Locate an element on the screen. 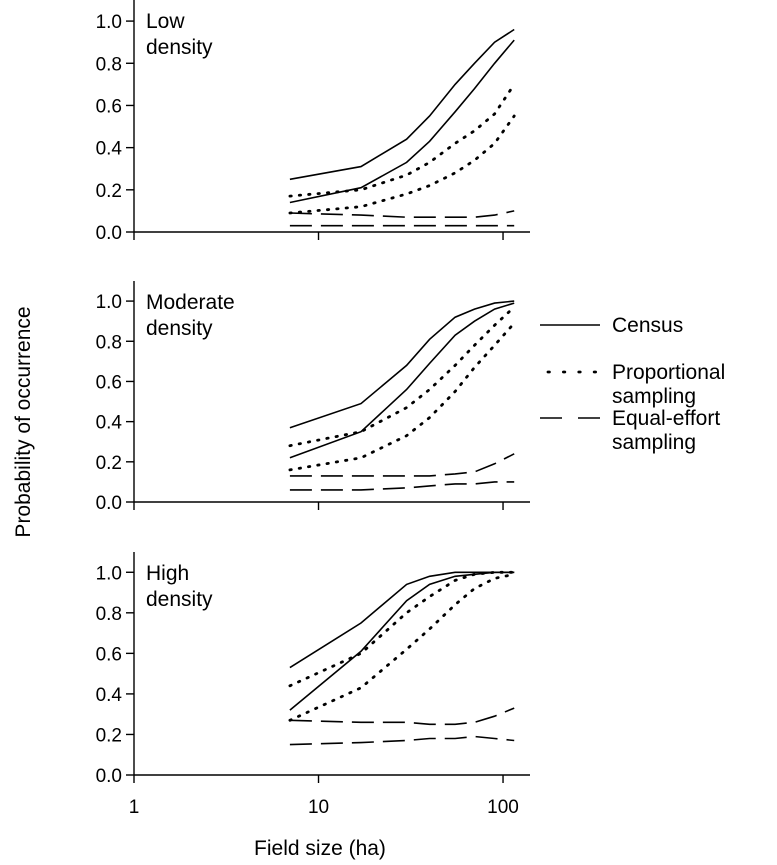 This screenshot has height=865, width=777. panel-label: High is located at coordinates (167, 573).